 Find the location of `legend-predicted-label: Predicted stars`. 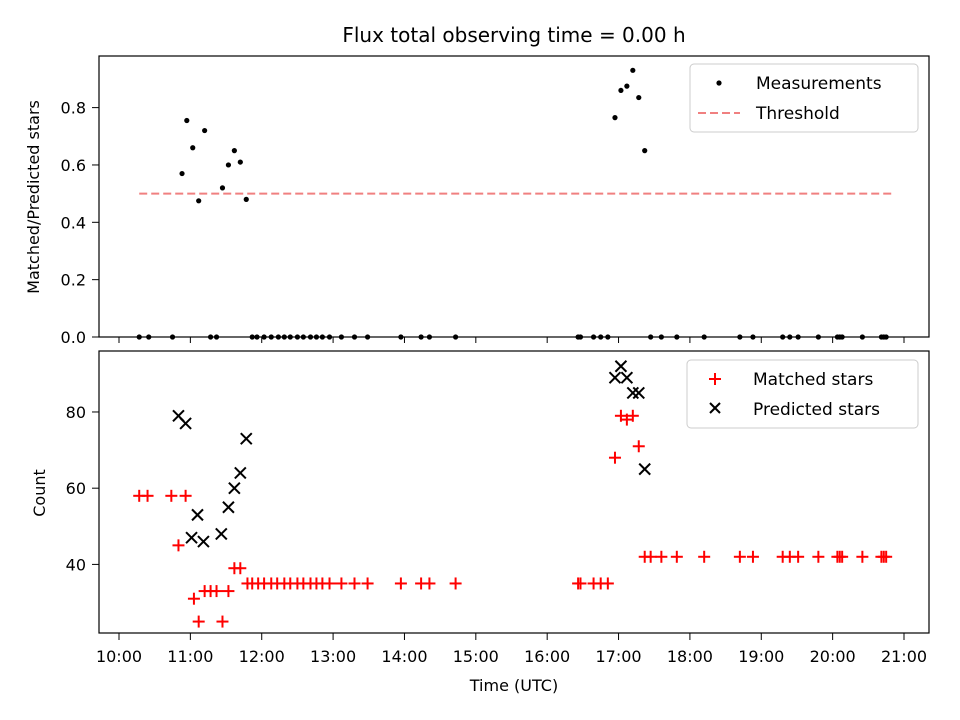

legend-predicted-label: Predicted stars is located at coordinates (816, 410).